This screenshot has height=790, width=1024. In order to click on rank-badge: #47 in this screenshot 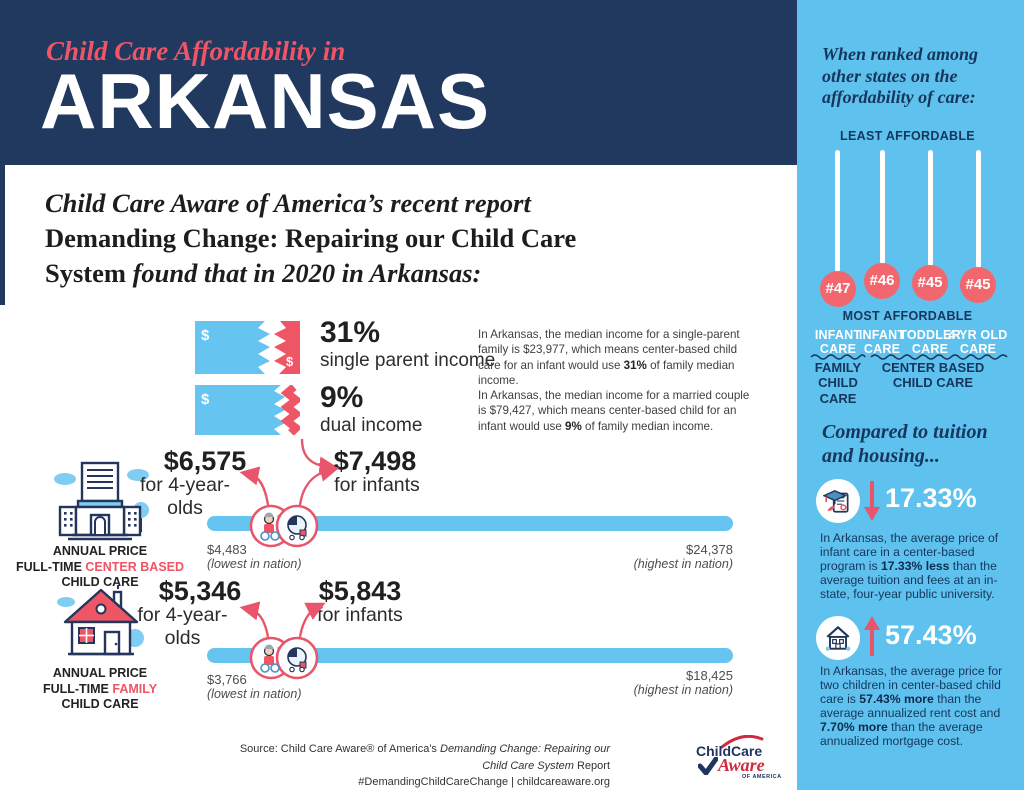, I will do `click(838, 289)`.